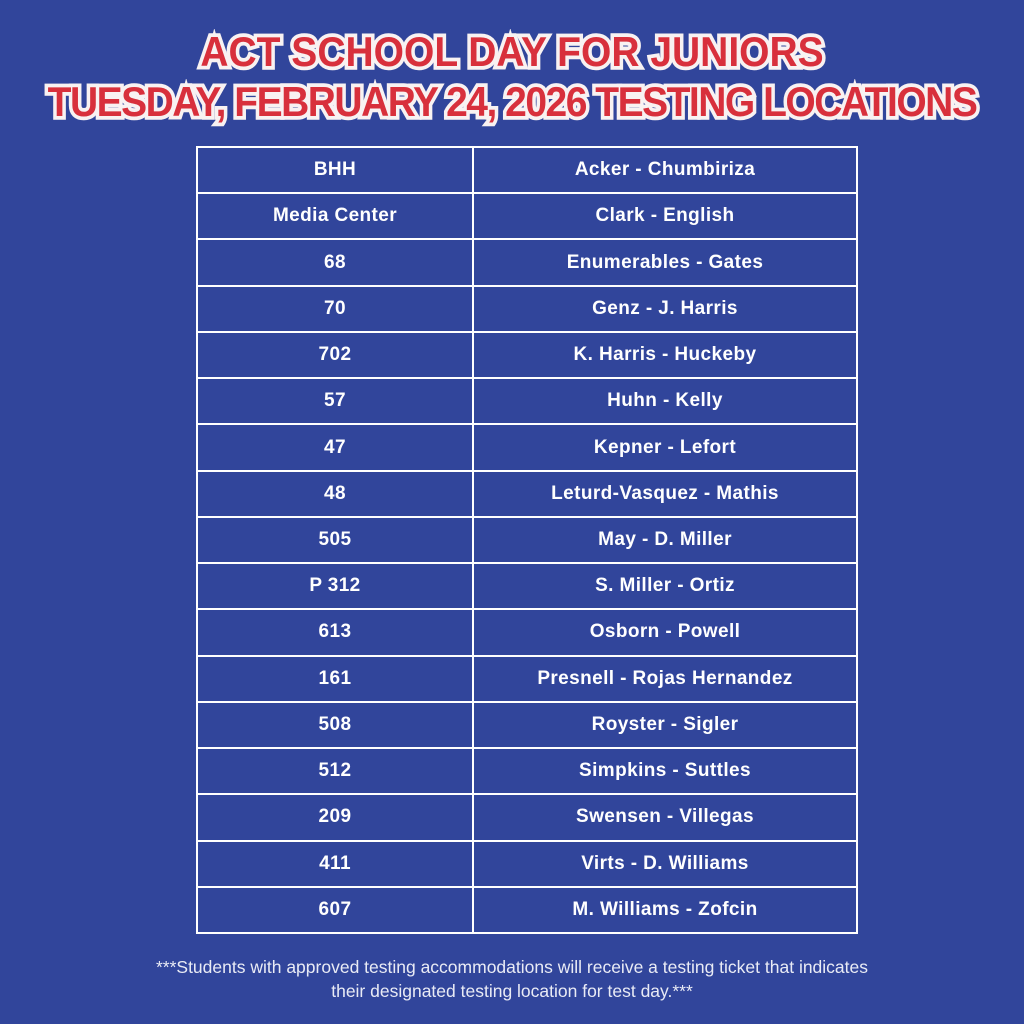 This screenshot has height=1024, width=1024. Describe the element at coordinates (336, 817) in the screenshot. I see `room-cell: 209` at that location.